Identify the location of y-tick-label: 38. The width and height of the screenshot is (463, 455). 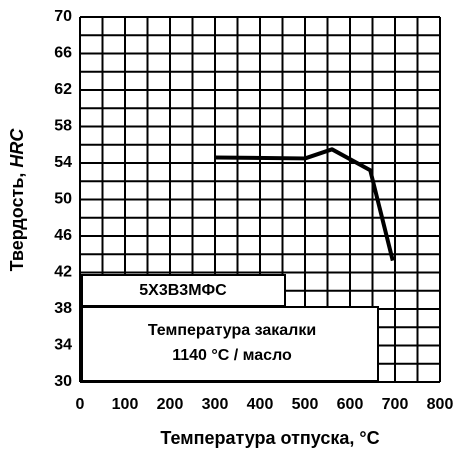
(63, 308).